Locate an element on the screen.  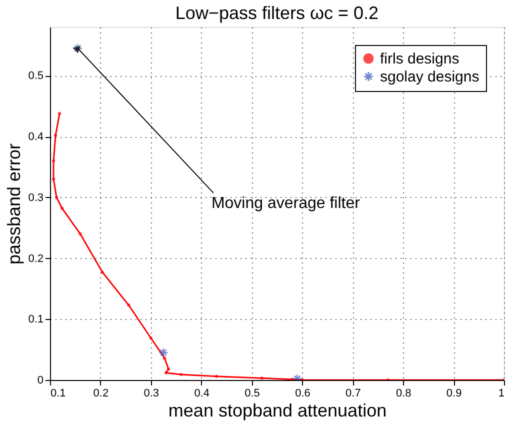
y-tick-label: 0.5 is located at coordinates (36, 76).